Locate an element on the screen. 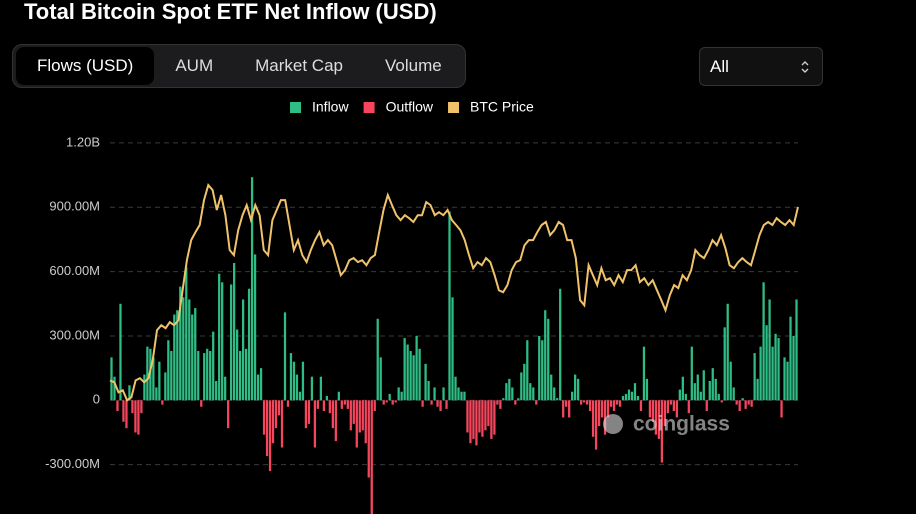 The image size is (916, 514). tab: Volume is located at coordinates (413, 65).